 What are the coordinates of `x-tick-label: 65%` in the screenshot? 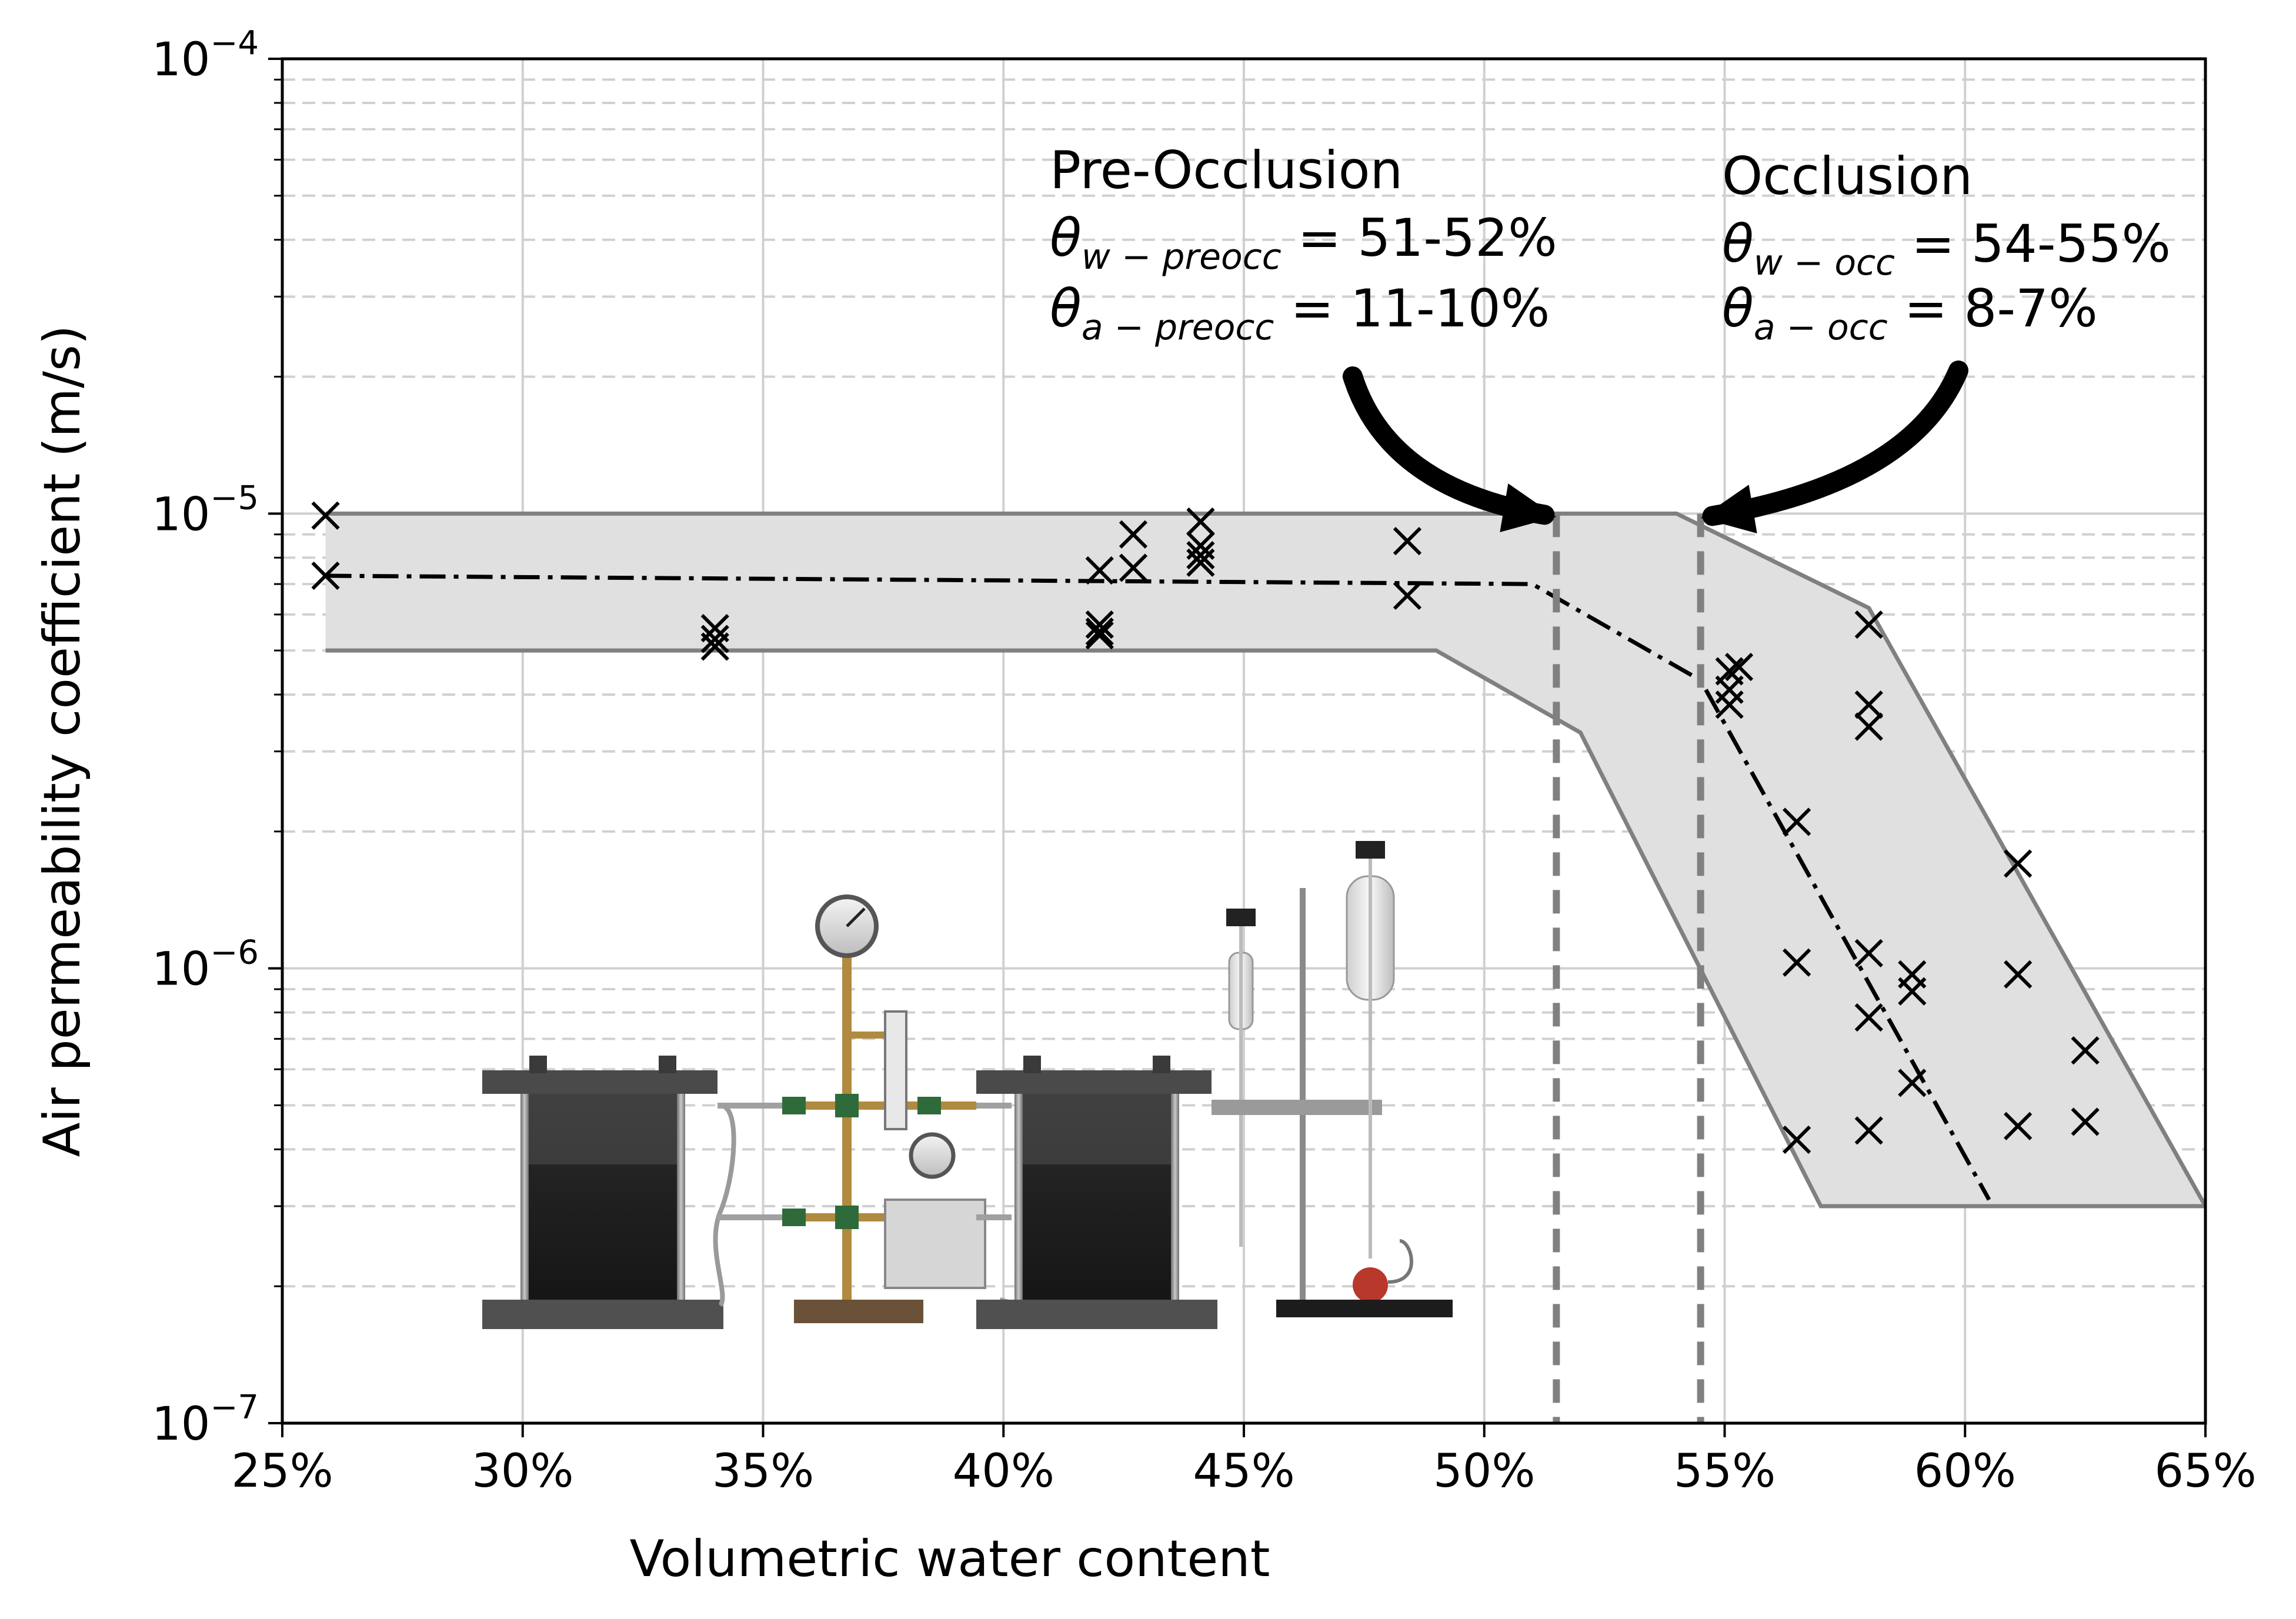 It's located at (2205, 1471).